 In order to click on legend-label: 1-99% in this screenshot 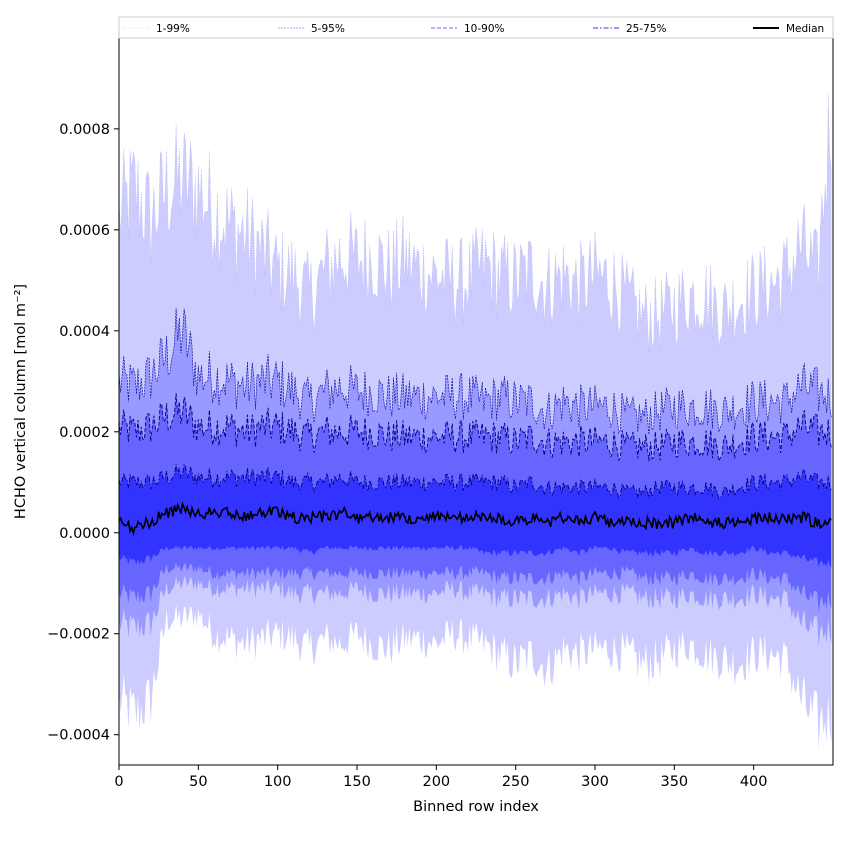, I will do `click(173, 29)`.